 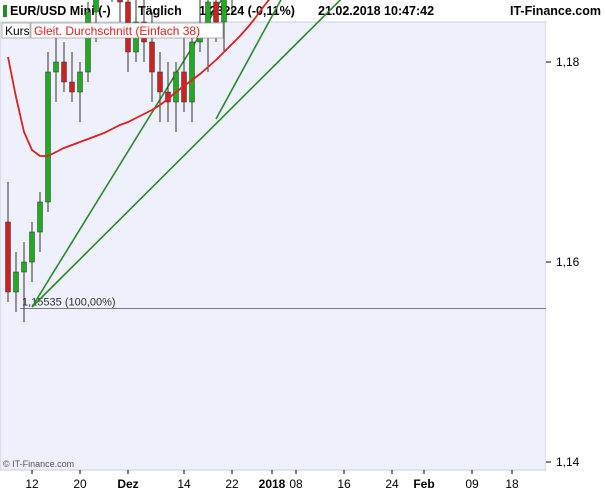 What do you see at coordinates (512, 484) in the screenshot?
I see `x-tick-label: 18` at bounding box center [512, 484].